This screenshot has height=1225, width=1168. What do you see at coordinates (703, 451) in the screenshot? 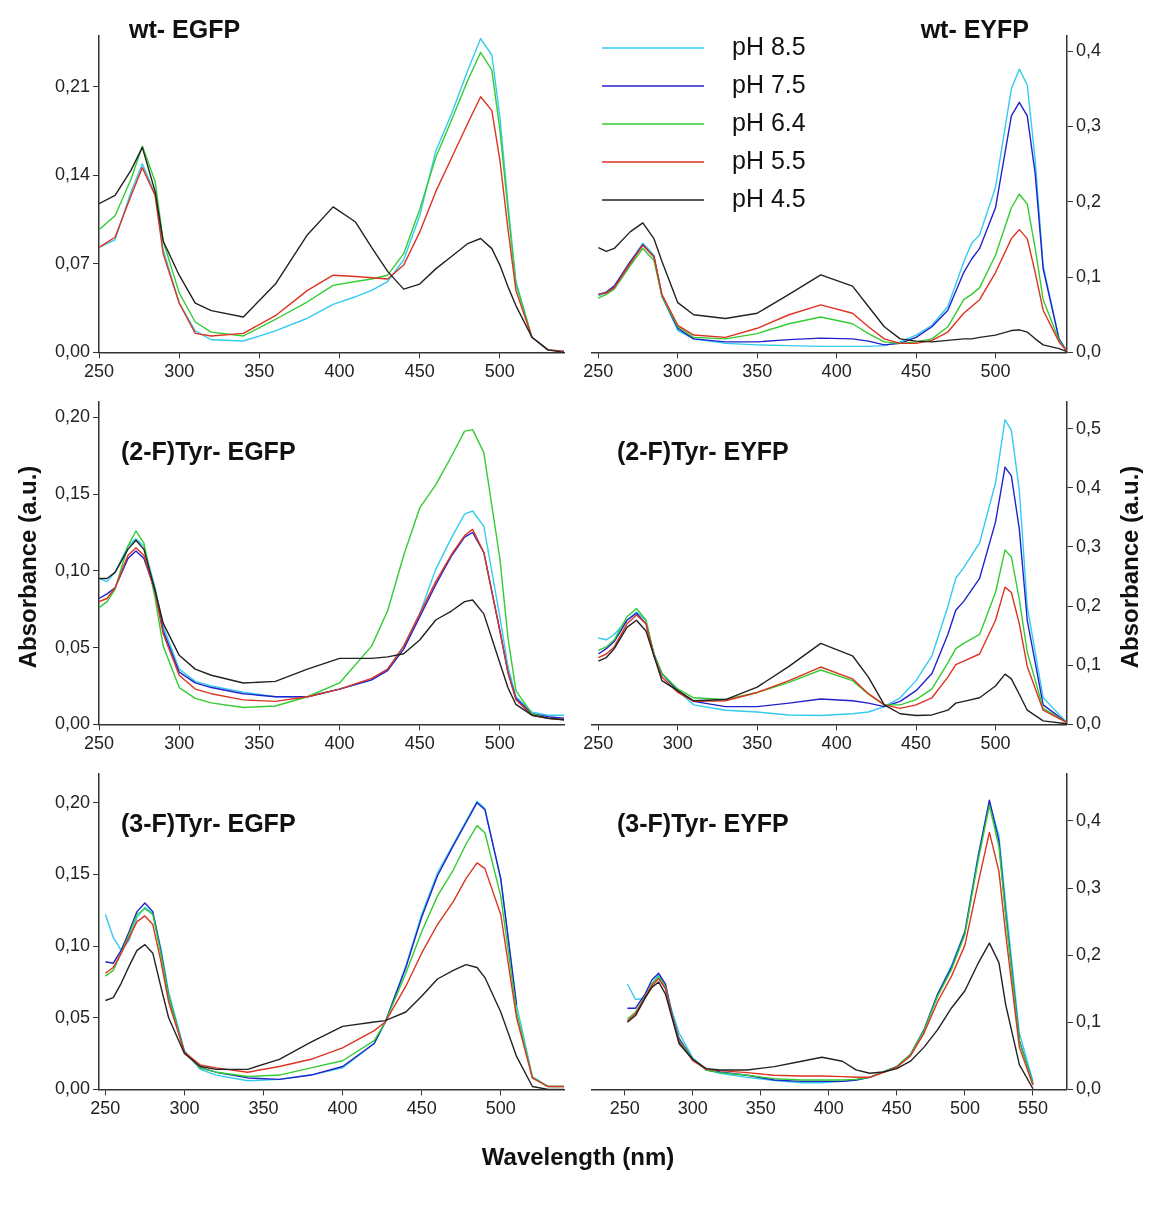
I see `text: (2-F)Tyr- EYFP` at bounding box center [703, 451].